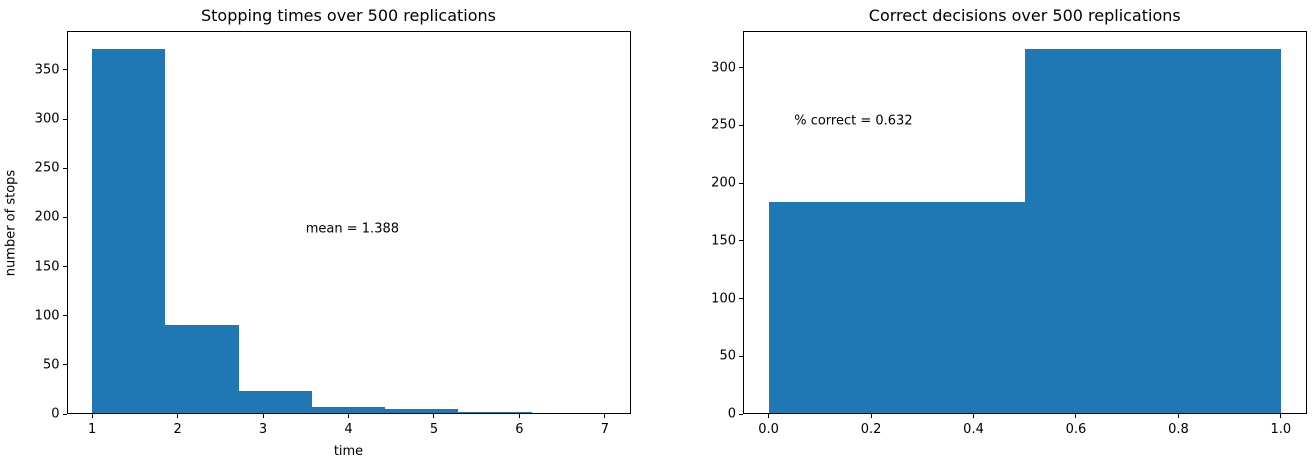 The width and height of the screenshot is (1315, 468). I want to click on left-y-axis-label: number of stops, so click(11, 222).